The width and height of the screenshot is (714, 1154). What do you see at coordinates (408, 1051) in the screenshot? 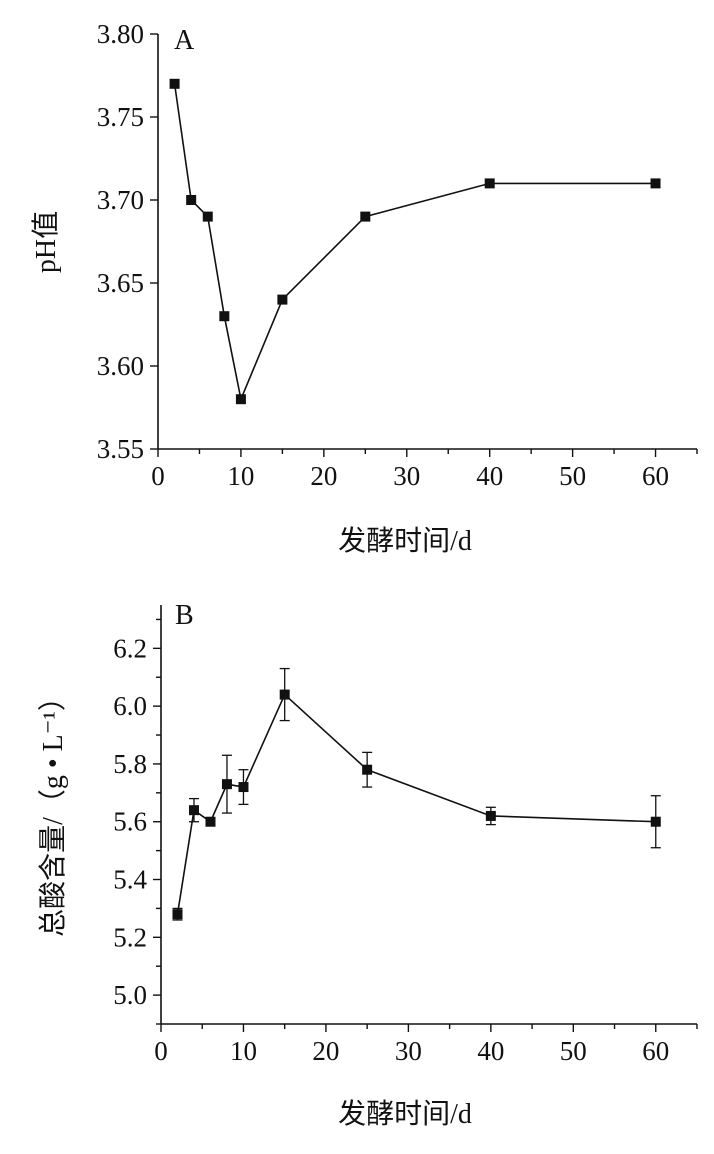
I see `panel-b-x-tick-label: 30` at bounding box center [408, 1051].